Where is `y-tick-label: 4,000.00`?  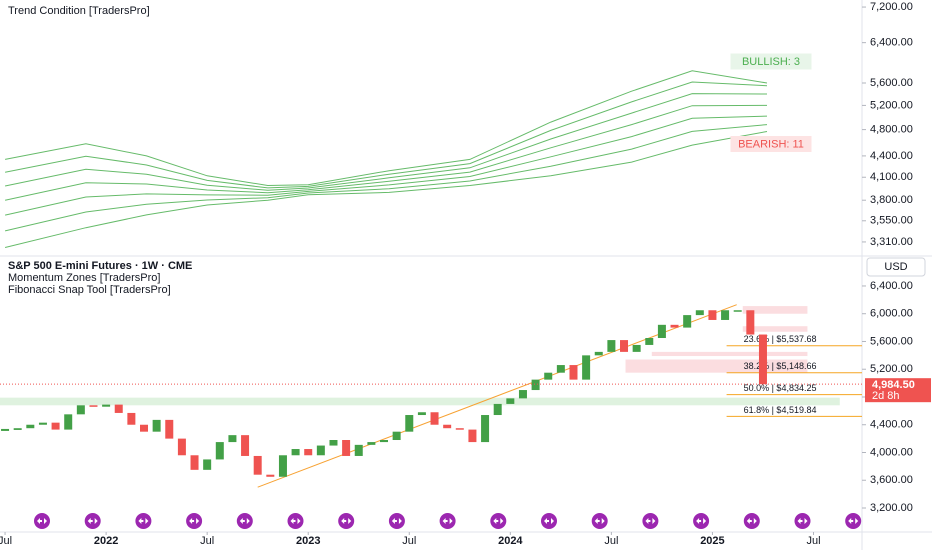 y-tick-label: 4,000.00 is located at coordinates (891, 452).